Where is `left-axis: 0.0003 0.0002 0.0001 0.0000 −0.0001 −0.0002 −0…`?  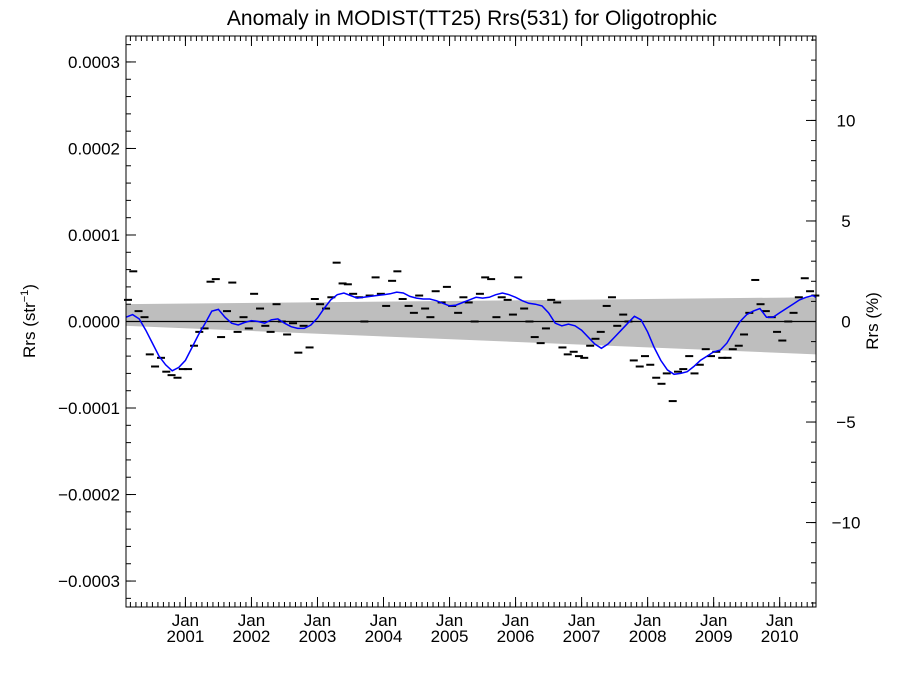 left-axis: 0.0003 0.0002 0.0001 0.0000 −0.0001 −0.0002 −0… is located at coordinates (97, 321).